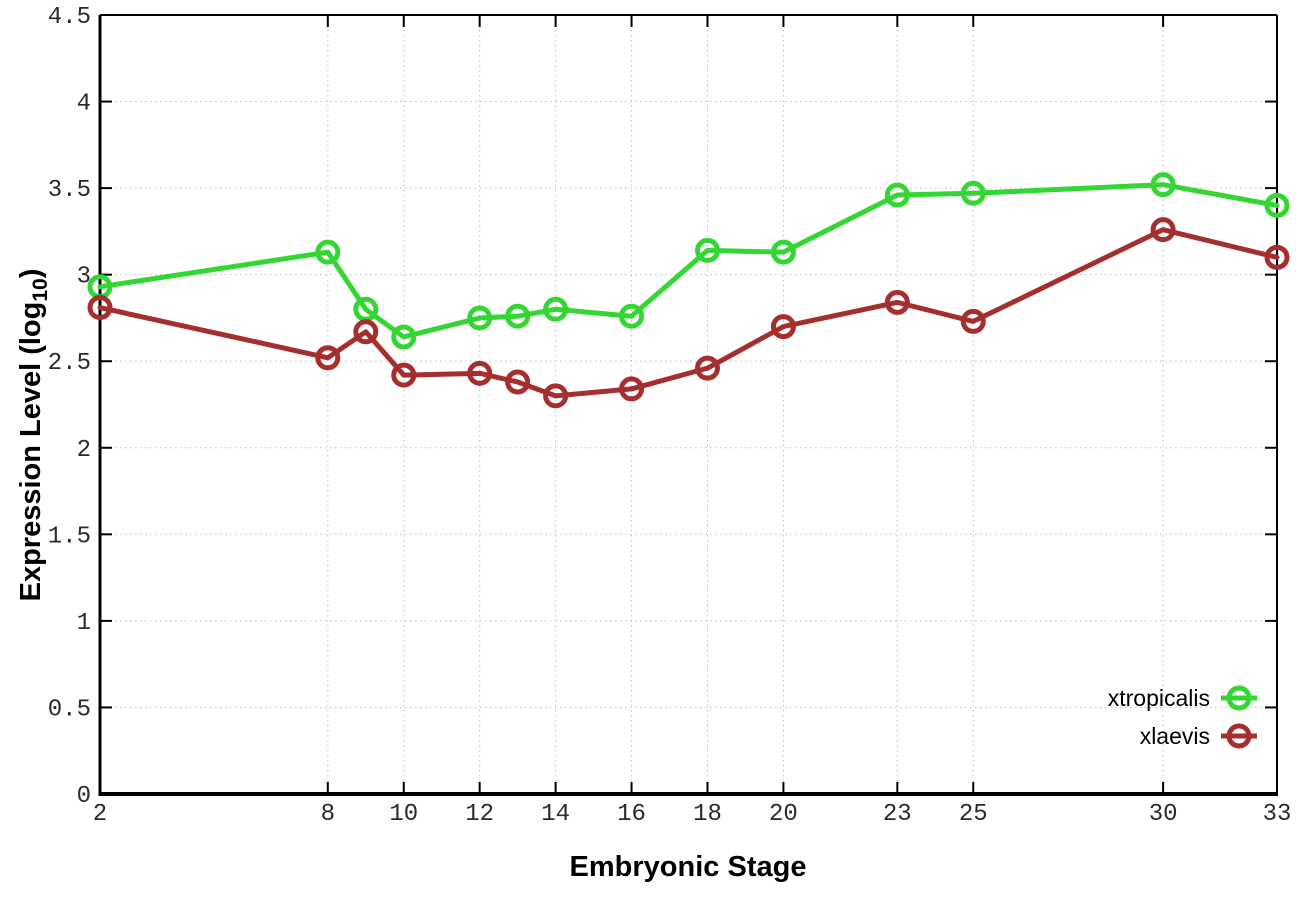  Describe the element at coordinates (100, 814) in the screenshot. I see `x-tick-label: 2` at that location.